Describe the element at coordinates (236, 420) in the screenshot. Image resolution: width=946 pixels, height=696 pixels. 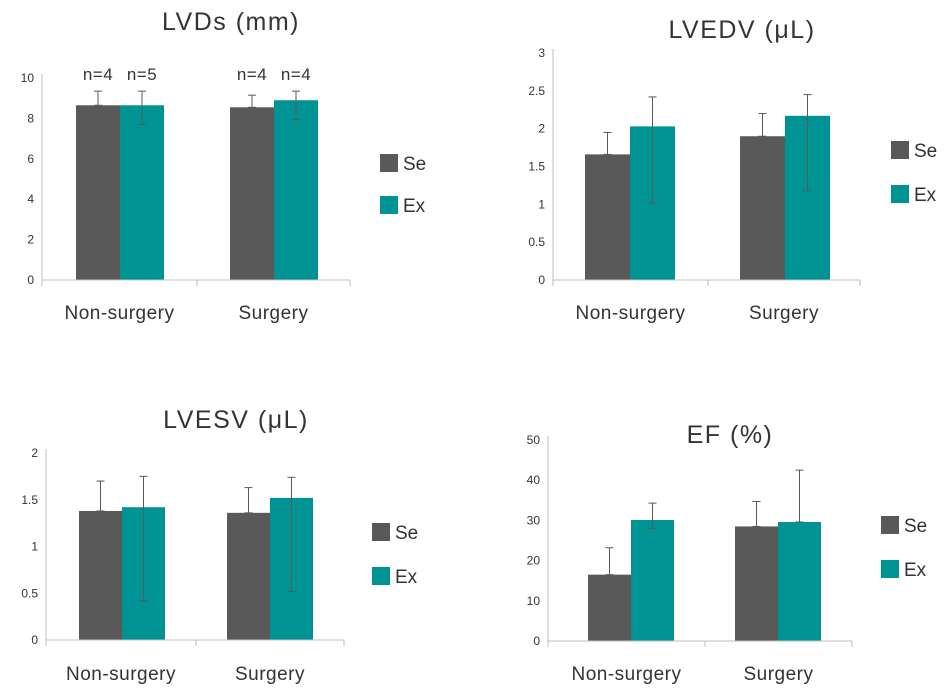
I see `chart-title: LVESV (μL)` at that location.